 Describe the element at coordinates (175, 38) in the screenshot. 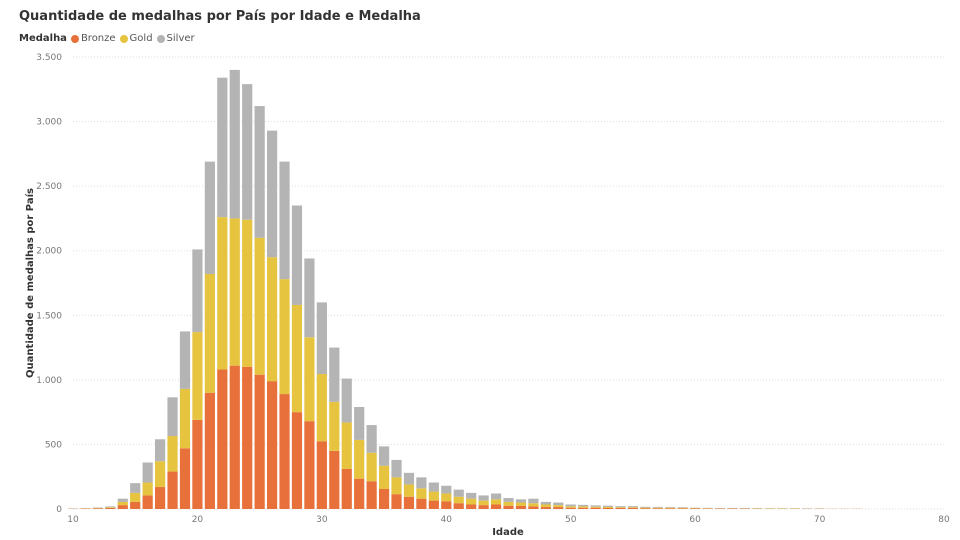

I see `legend-item-silver: Silver` at that location.